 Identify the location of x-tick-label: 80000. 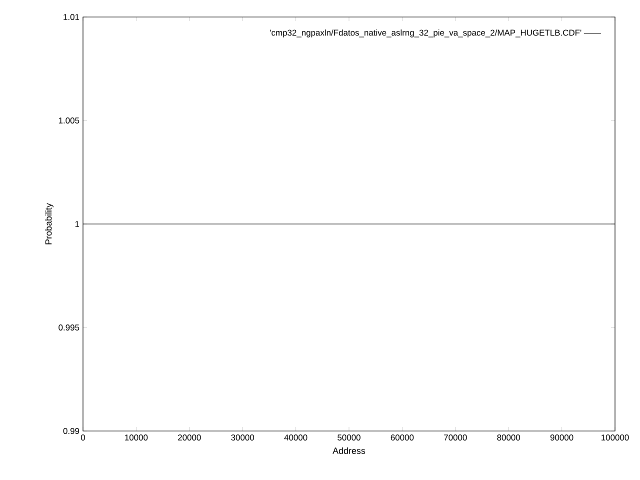
(508, 437).